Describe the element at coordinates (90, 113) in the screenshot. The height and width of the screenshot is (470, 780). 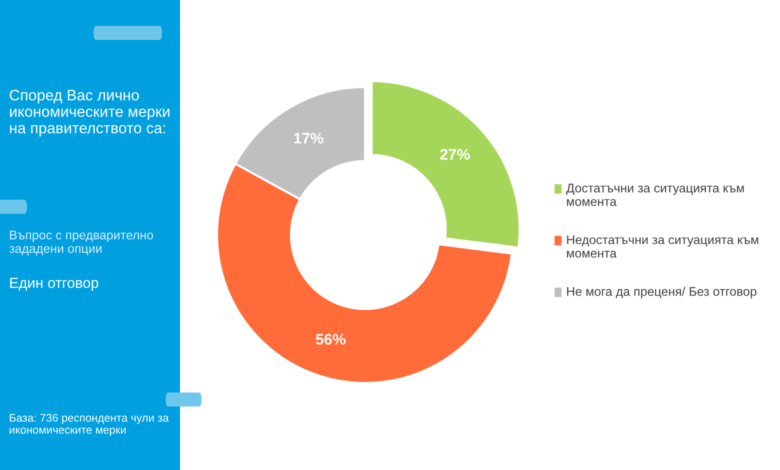
I see `text: Според Вас лично икономическите мерки на правителството са:` at that location.